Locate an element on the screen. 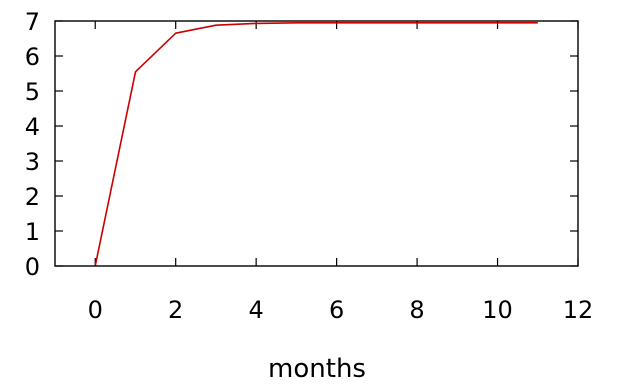 The image size is (618, 385). x-tick-label: 4 is located at coordinates (256, 310).